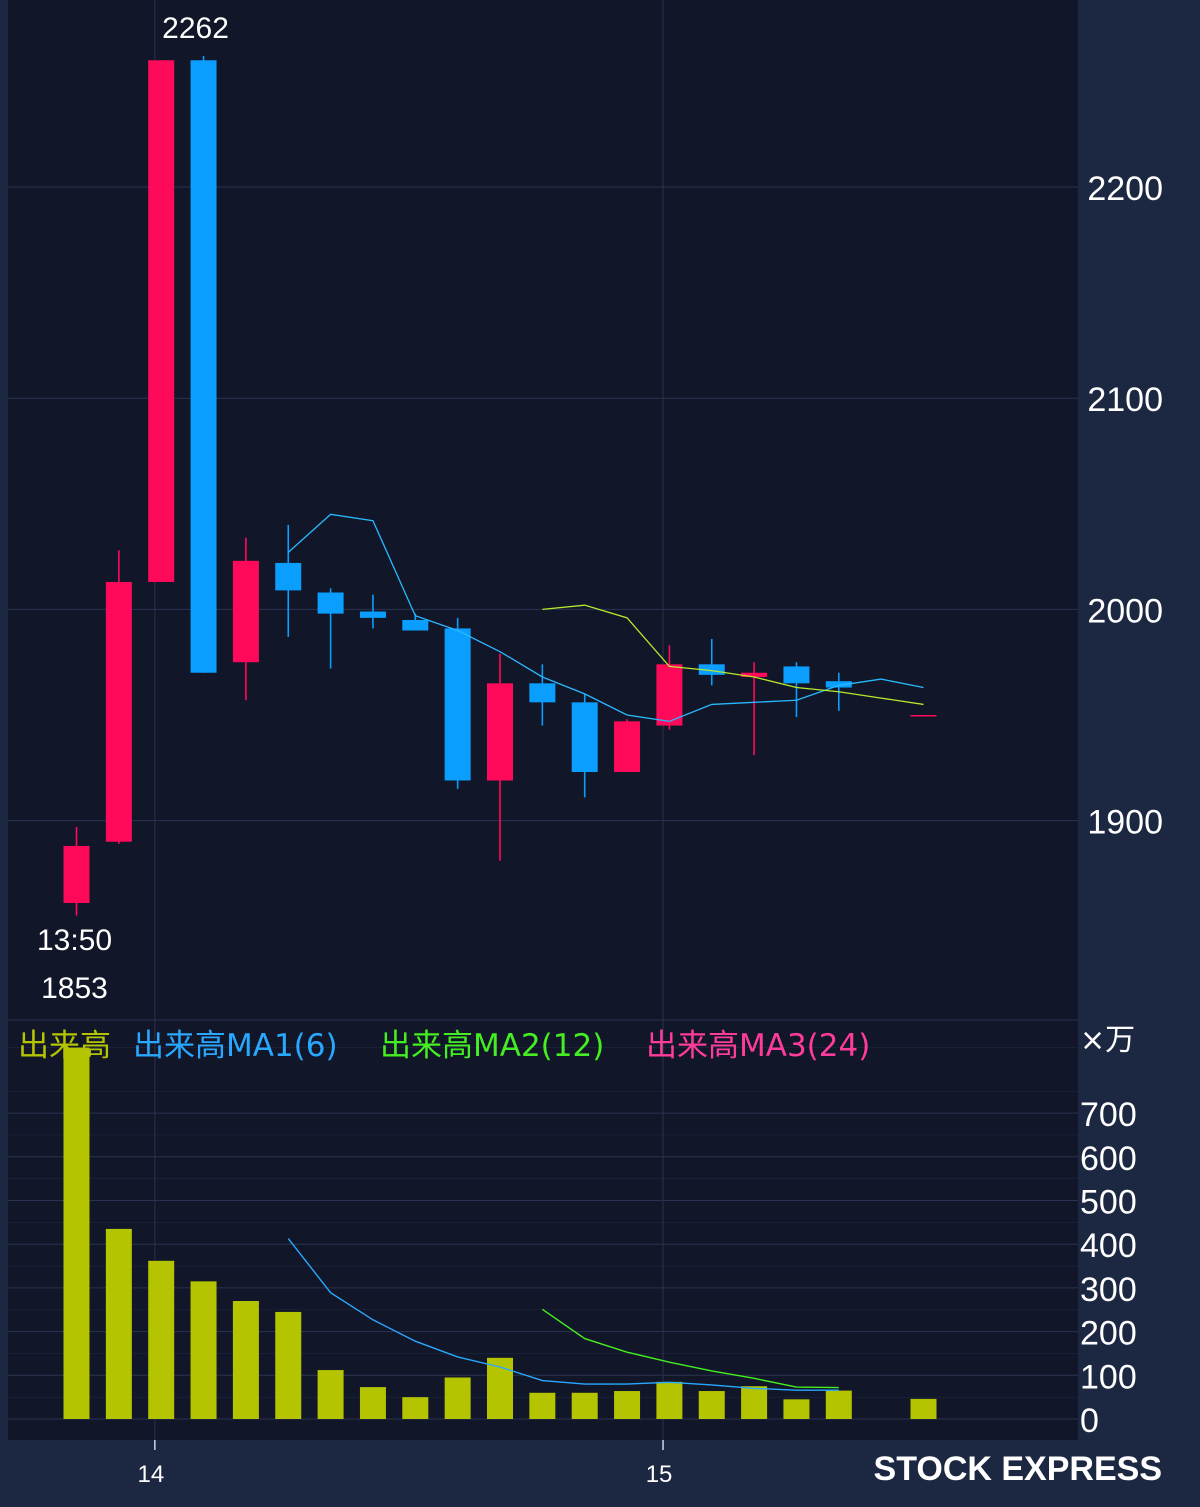  What do you see at coordinates (1108, 1246) in the screenshot?
I see `volume-tick-label: 400` at bounding box center [1108, 1246].